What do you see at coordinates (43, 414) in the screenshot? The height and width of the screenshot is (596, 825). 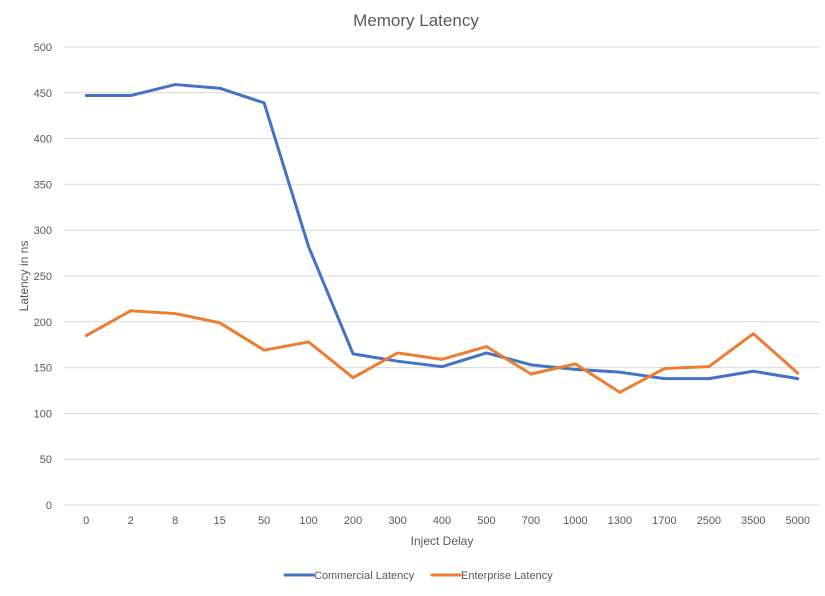 I see `y-tick-label: 100` at bounding box center [43, 414].